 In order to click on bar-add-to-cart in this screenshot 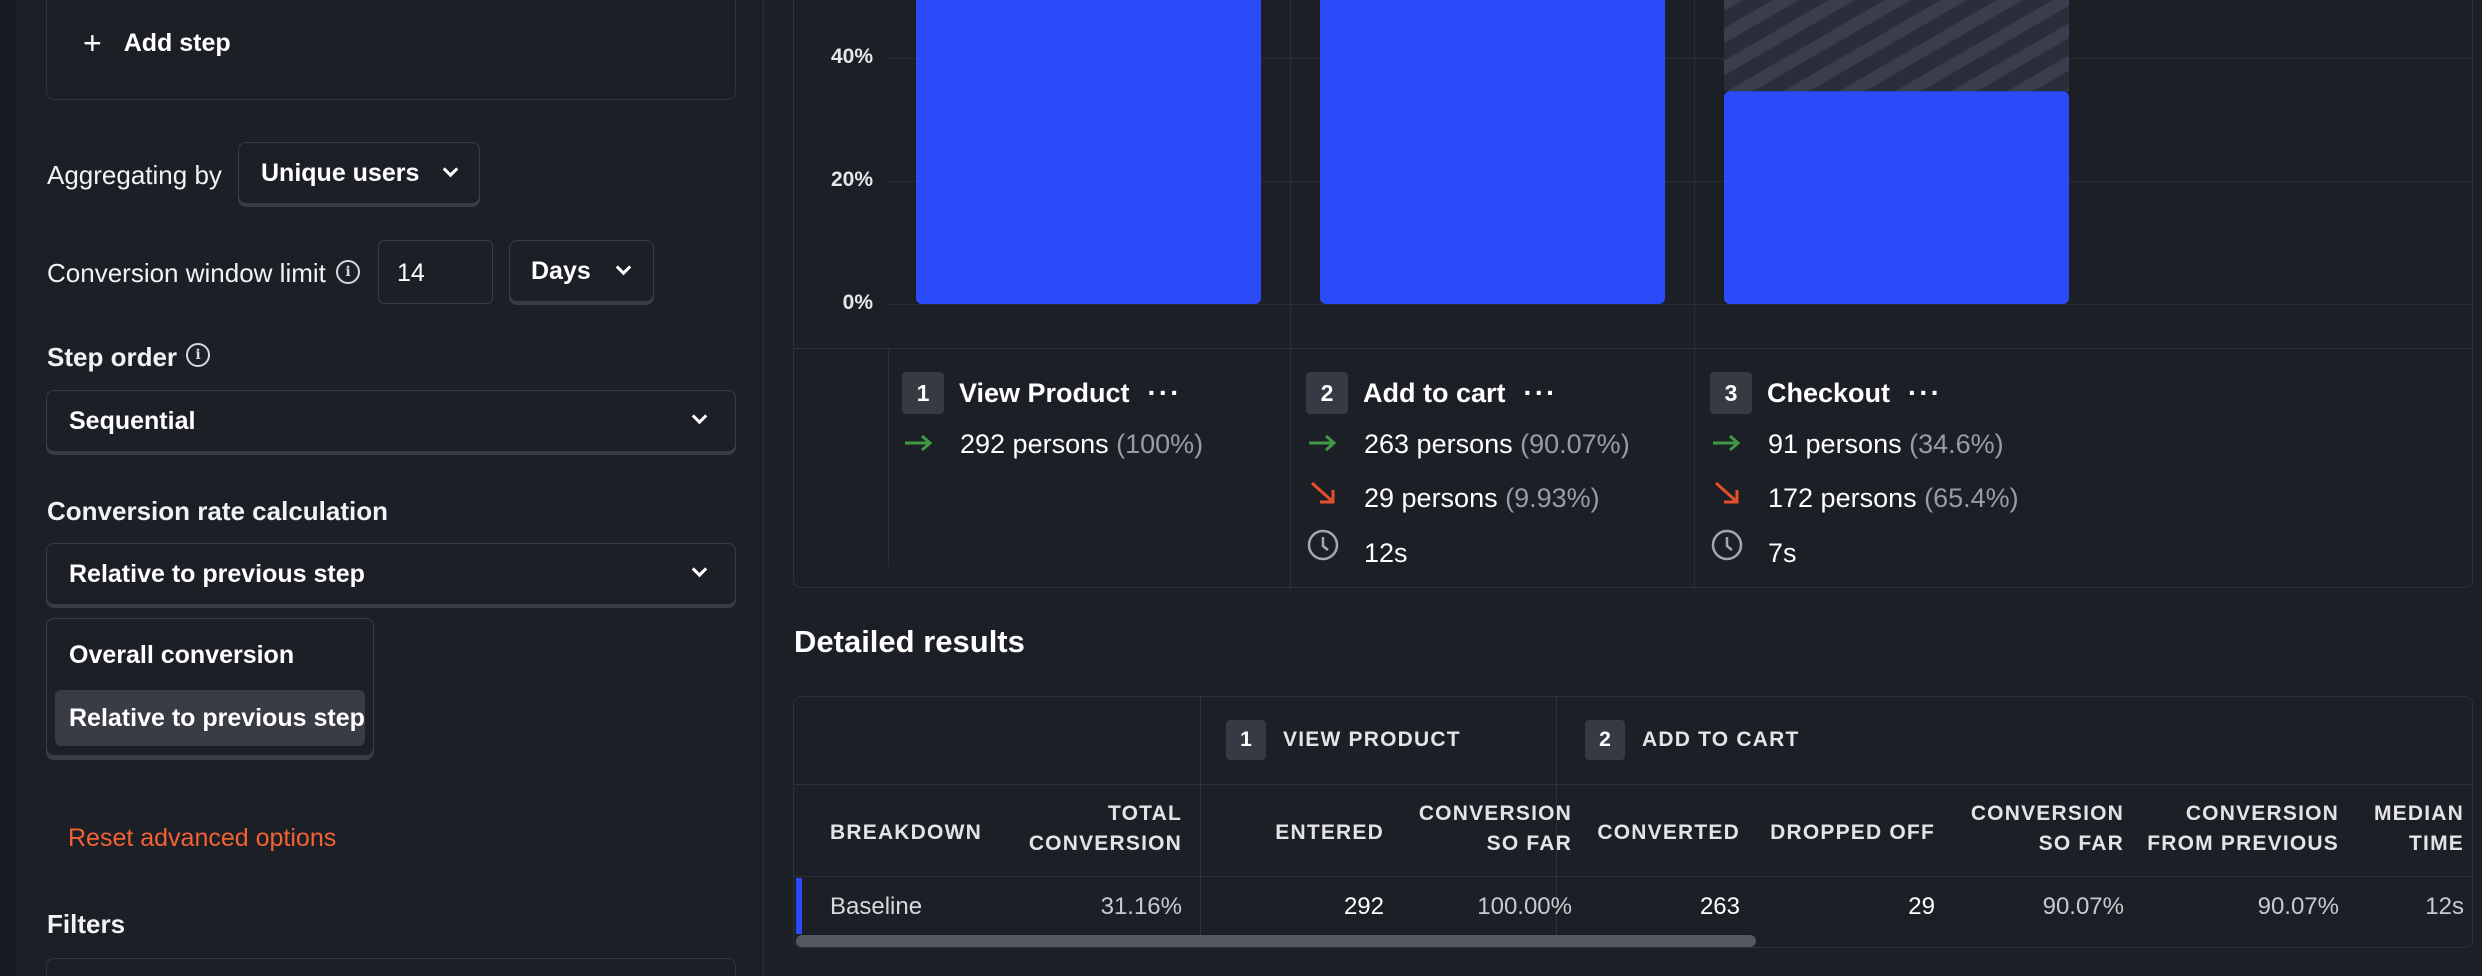, I will do `click(1492, 152)`.